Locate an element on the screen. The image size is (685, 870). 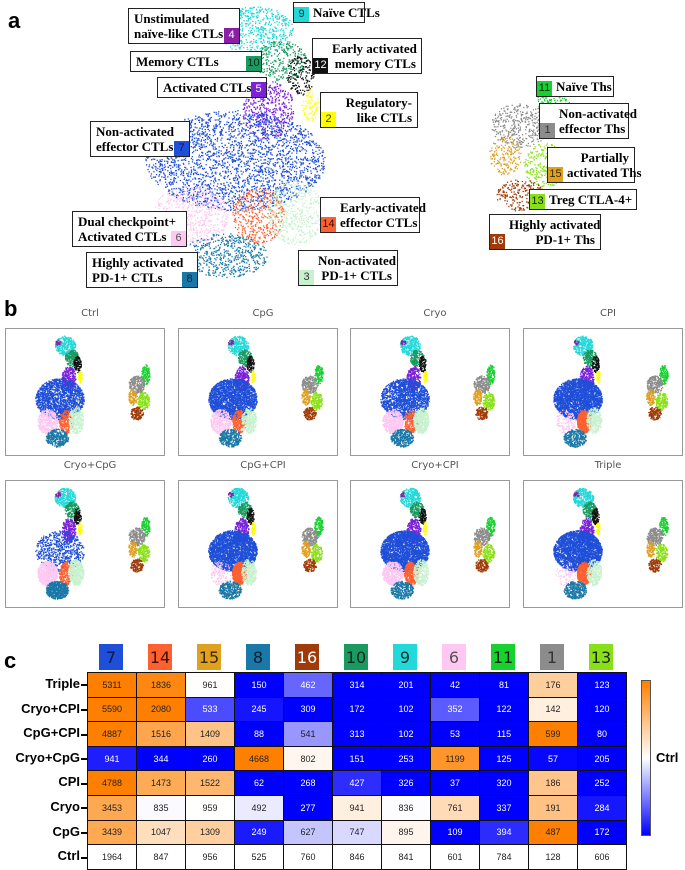
heatmap-col-header: 11 is located at coordinates (503, 657).